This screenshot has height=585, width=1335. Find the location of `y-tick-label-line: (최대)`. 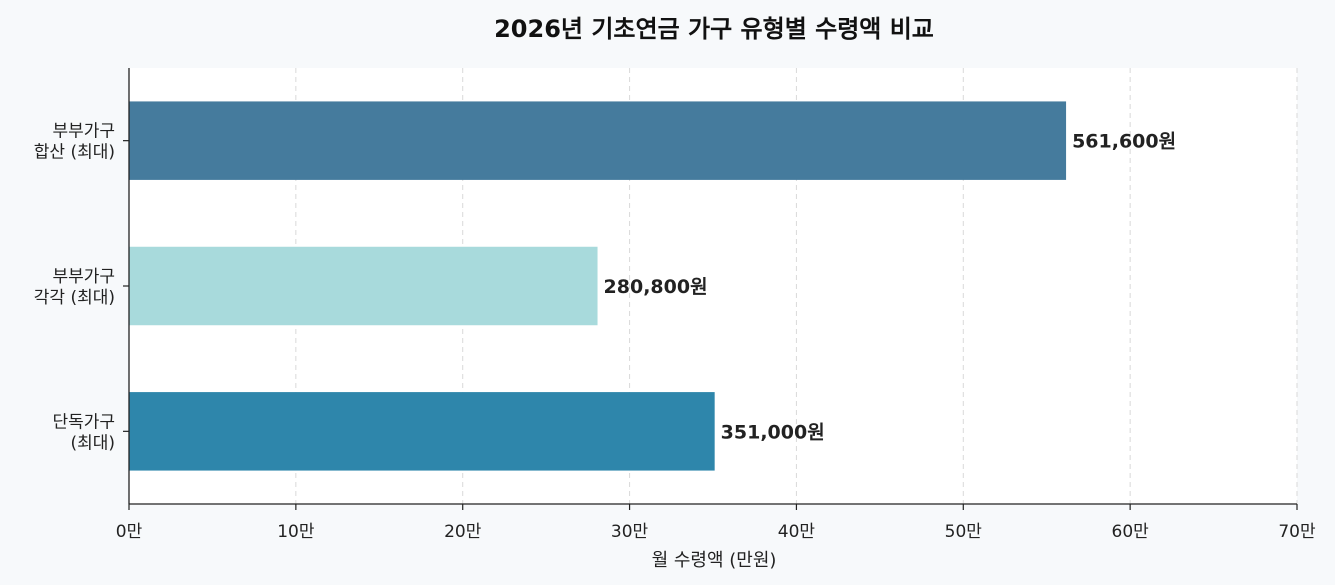

y-tick-label-line: (최대) is located at coordinates (92, 443).